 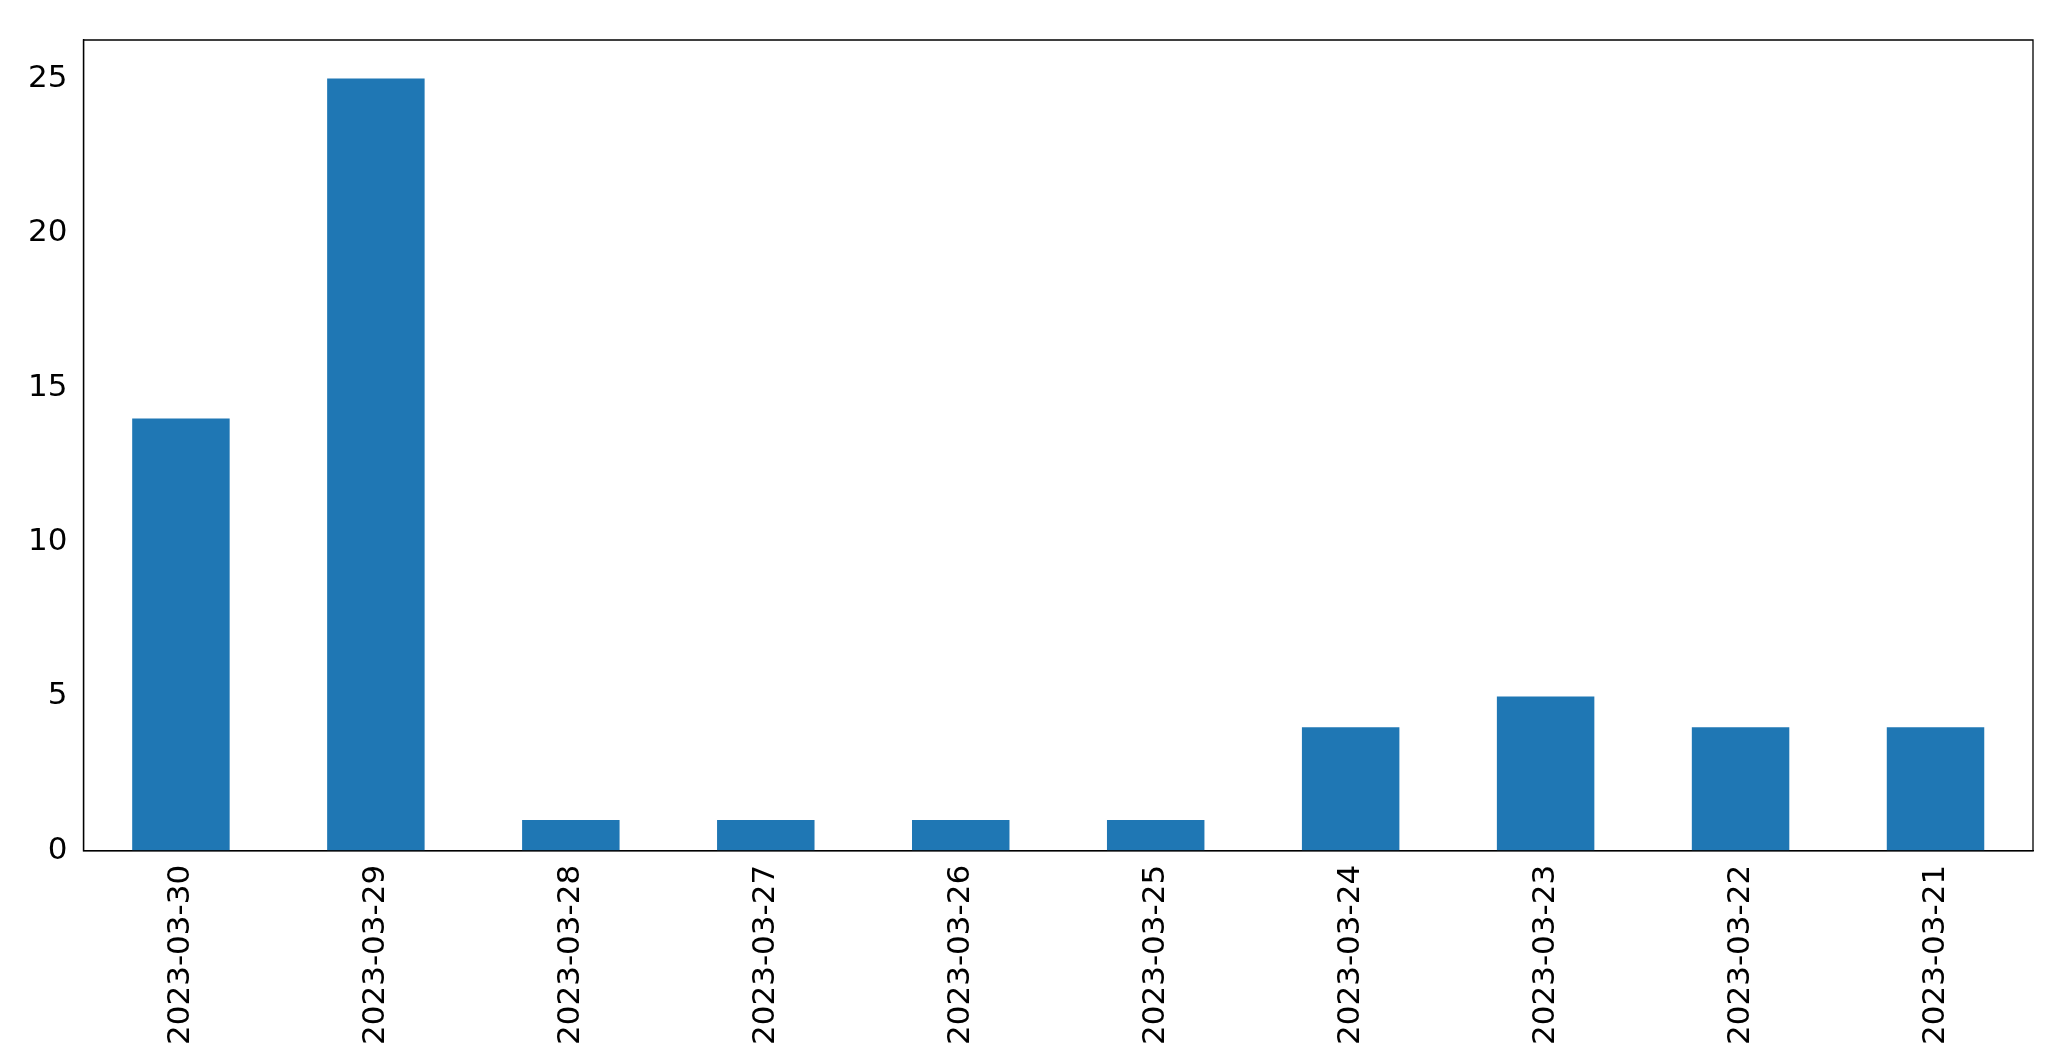 What do you see at coordinates (1152, 955) in the screenshot?
I see `x-tick-label: 2023-03-25` at bounding box center [1152, 955].